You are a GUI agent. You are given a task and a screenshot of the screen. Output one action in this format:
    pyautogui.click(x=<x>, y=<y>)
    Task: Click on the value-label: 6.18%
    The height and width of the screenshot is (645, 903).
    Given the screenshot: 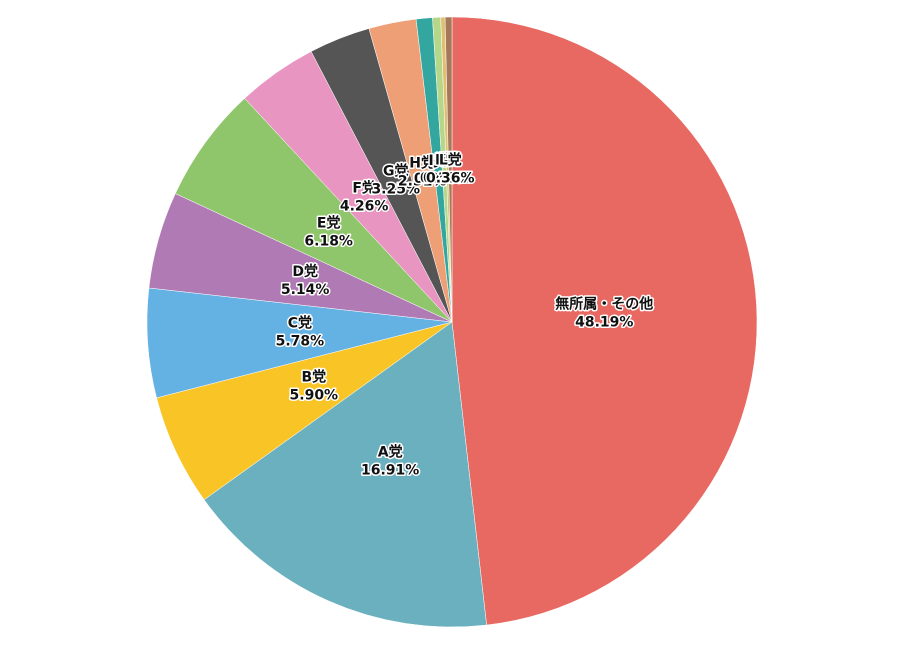 What is the action you would take?
    pyautogui.click(x=328, y=241)
    